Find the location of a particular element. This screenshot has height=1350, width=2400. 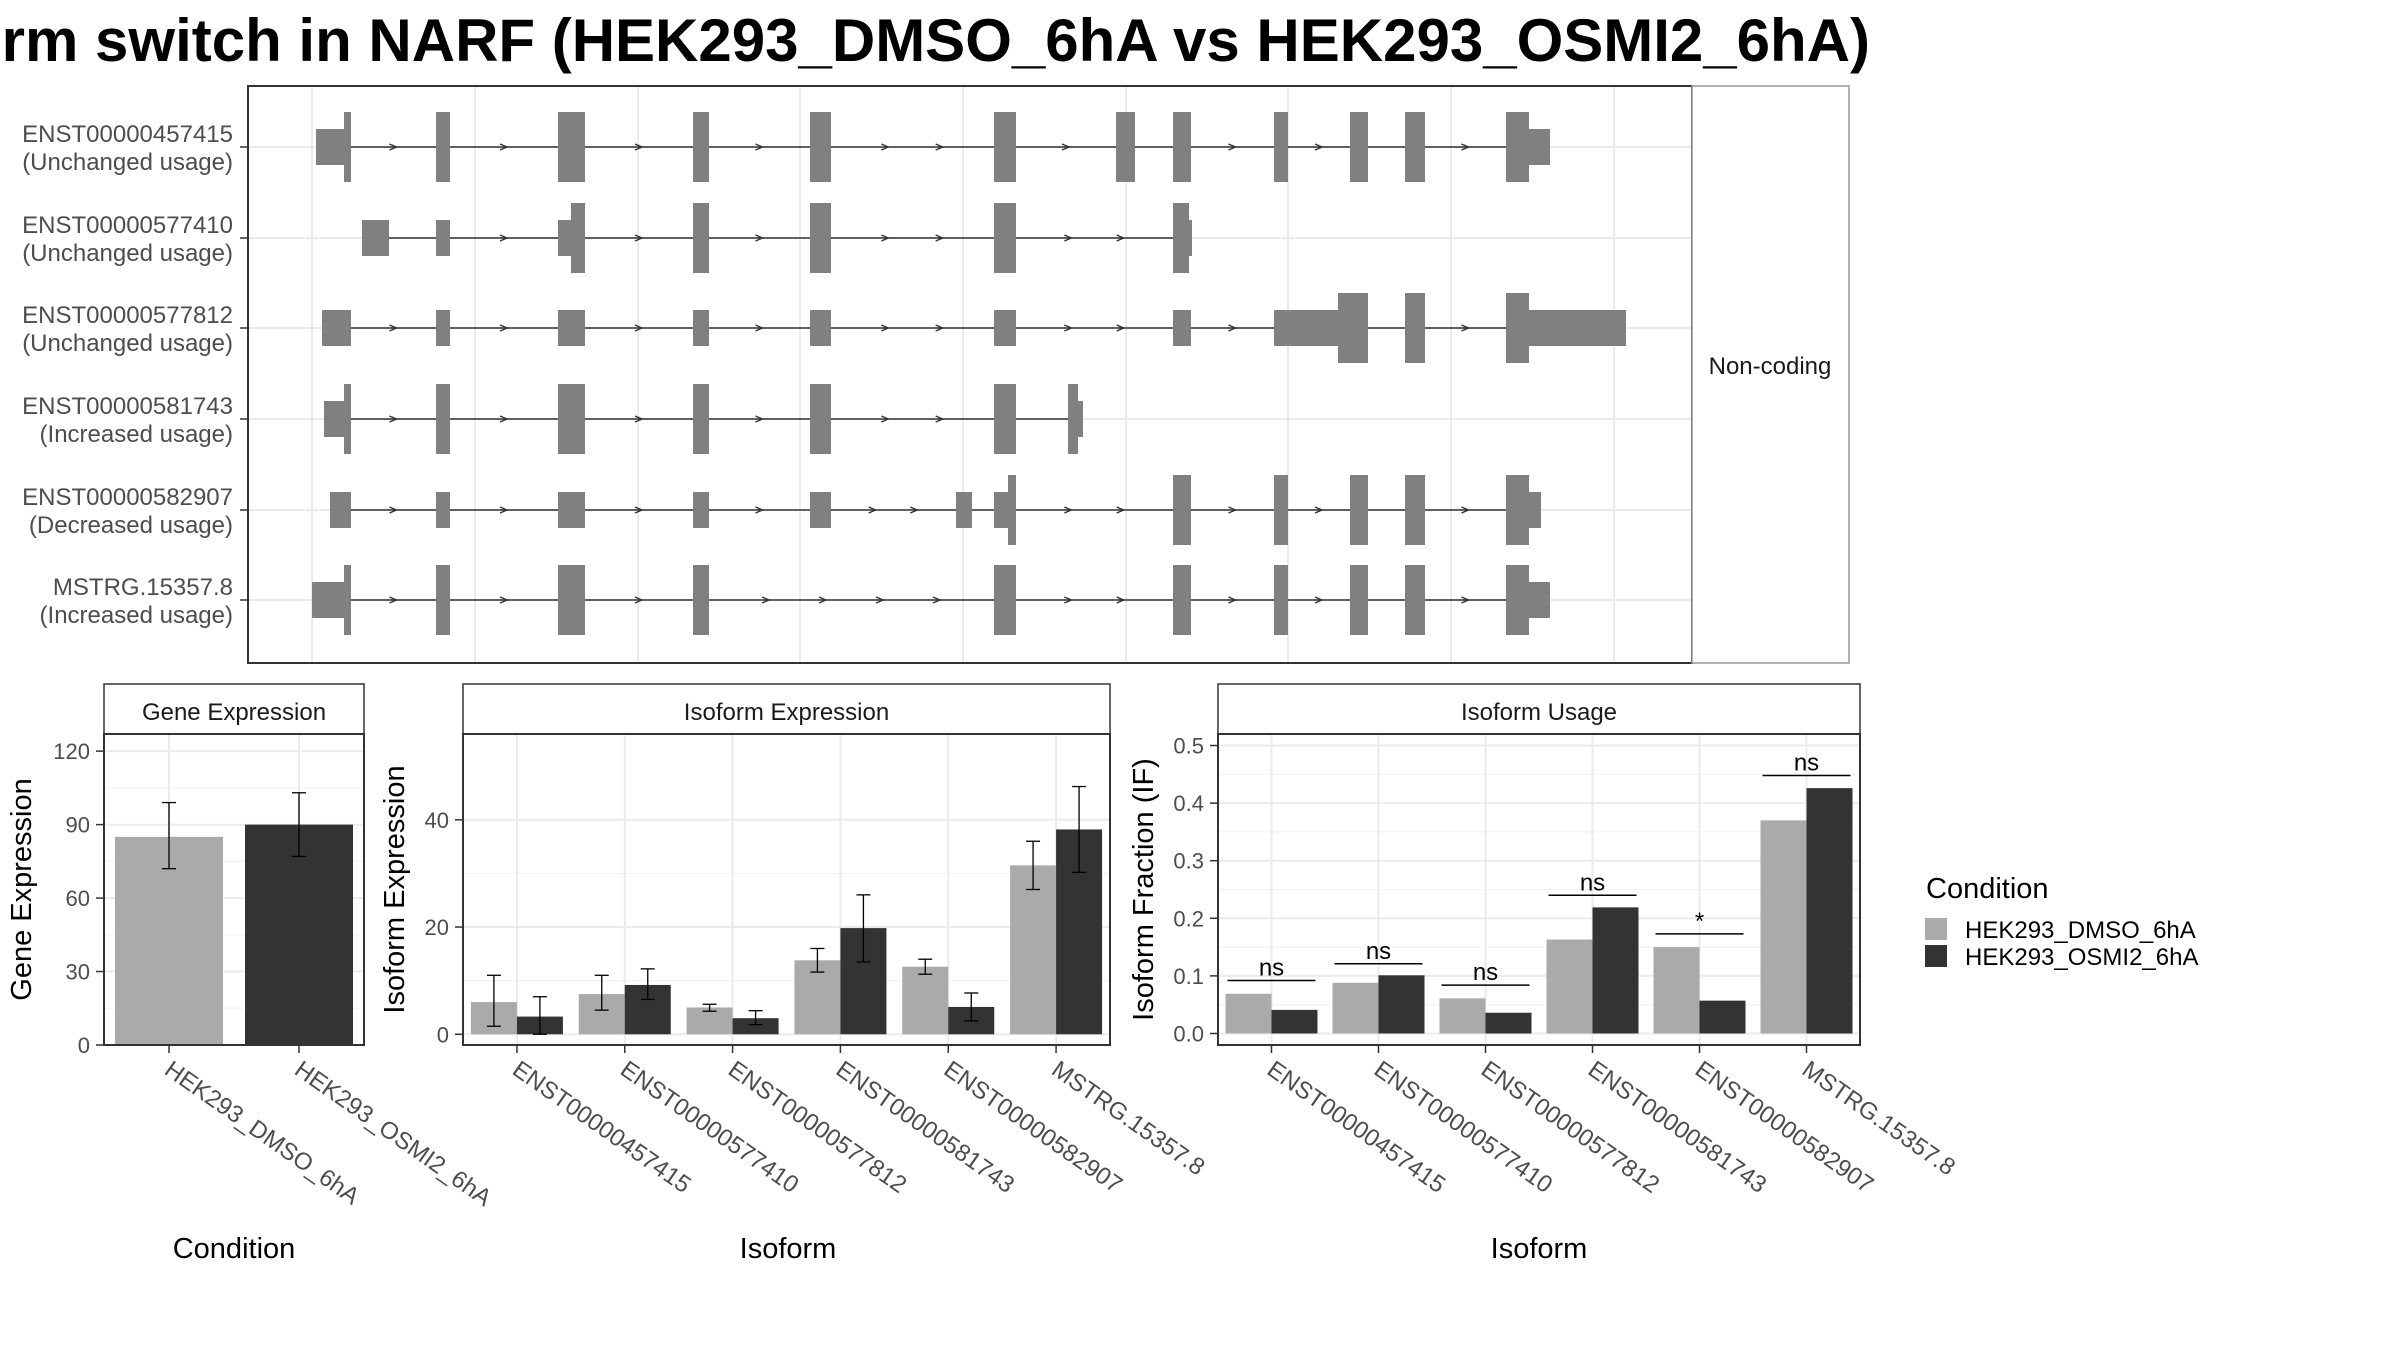

y-tick-label: 0.5 is located at coordinates (1188, 746).